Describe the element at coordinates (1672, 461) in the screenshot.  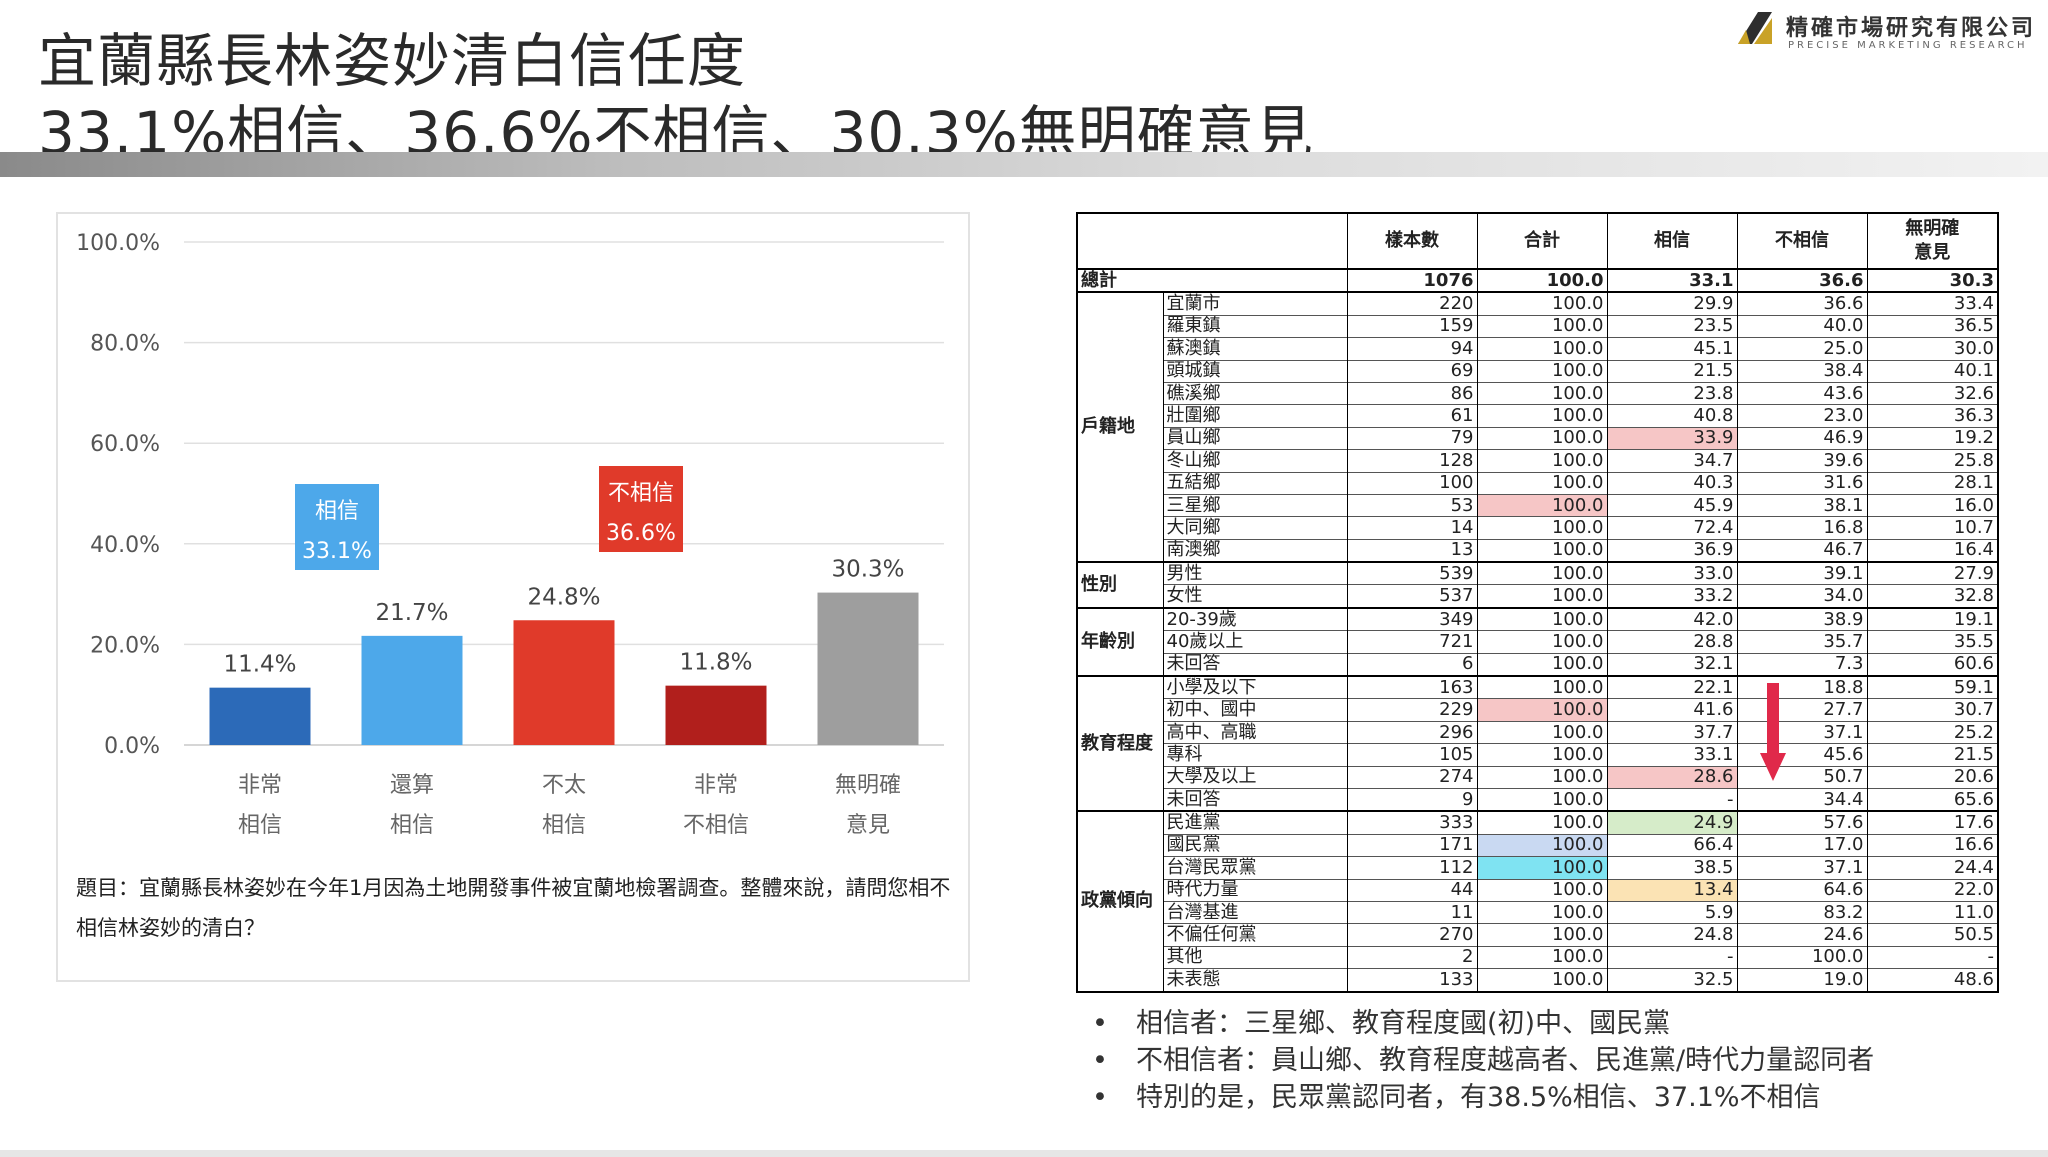
I see `table-cell: 34.7` at that location.